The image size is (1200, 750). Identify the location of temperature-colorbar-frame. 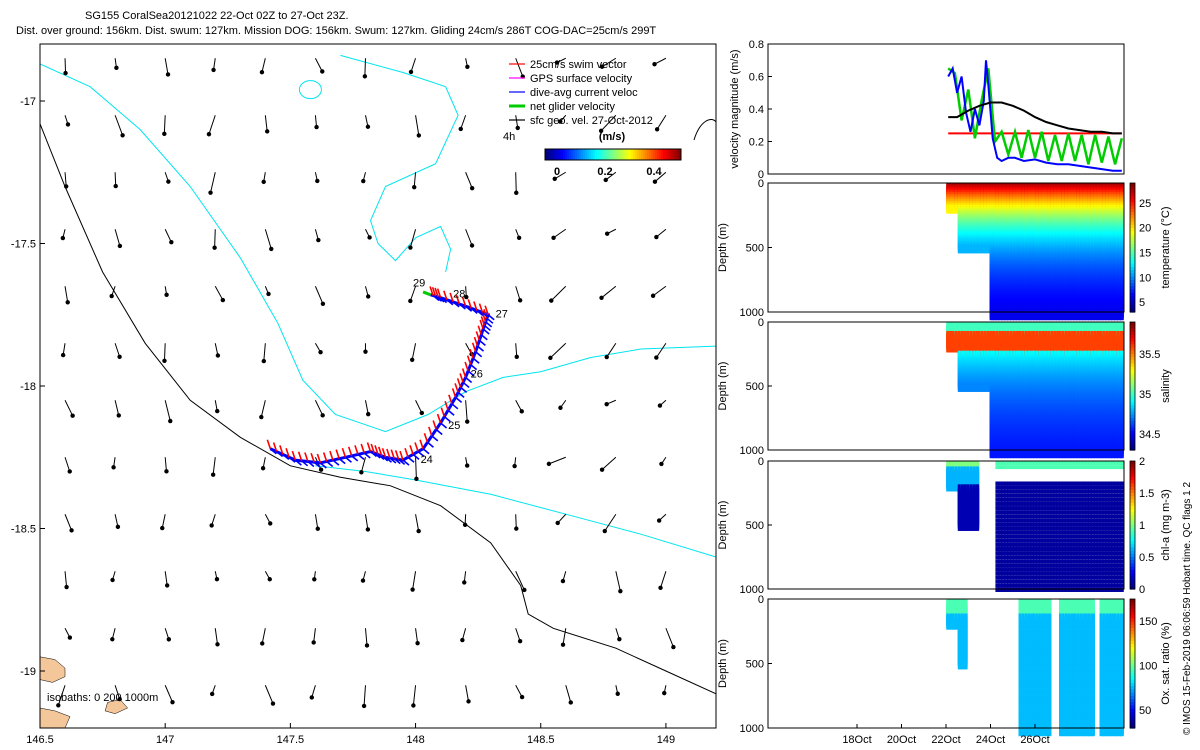
(1132, 247).